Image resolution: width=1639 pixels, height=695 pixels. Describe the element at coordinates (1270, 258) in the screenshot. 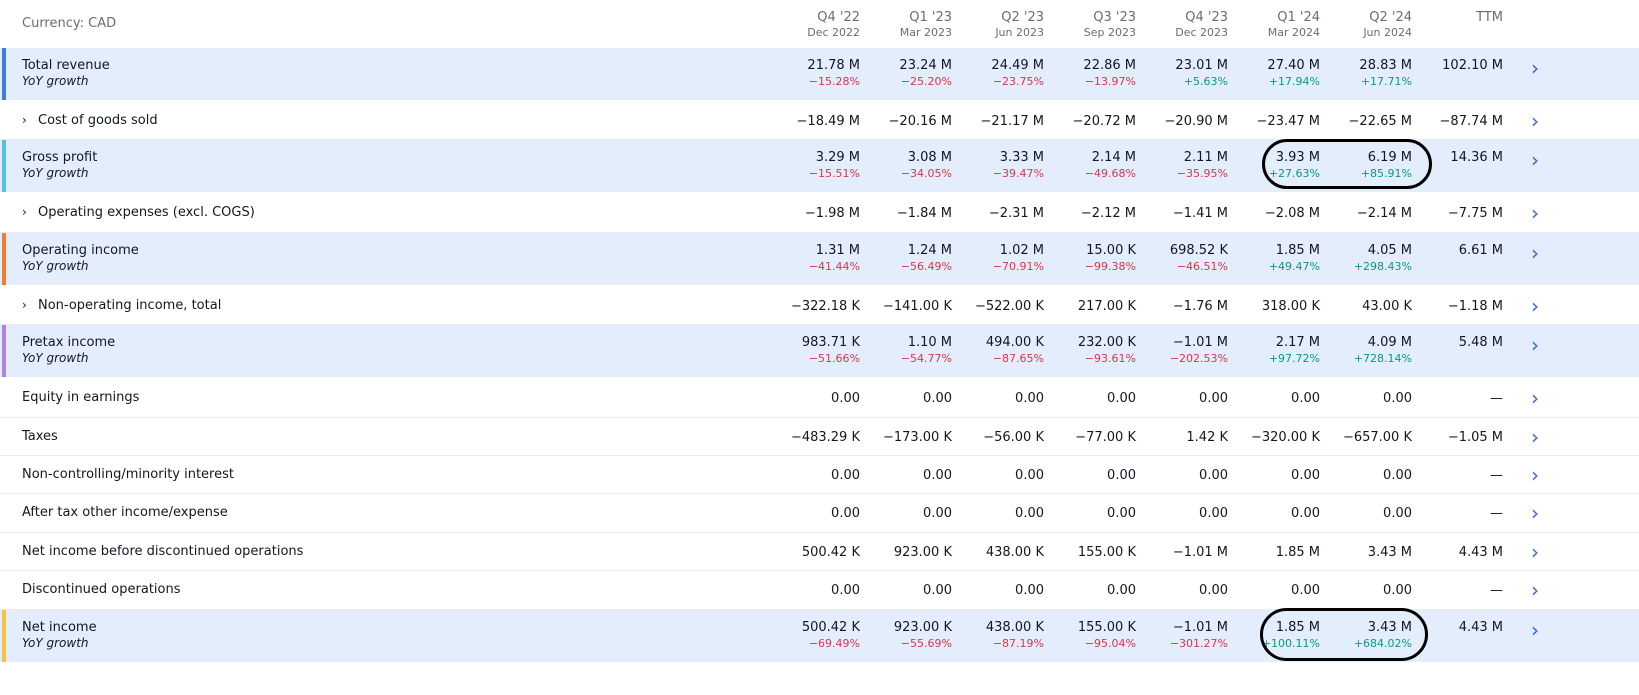

I see `value-cell: 1.85 M +49.47%` at that location.